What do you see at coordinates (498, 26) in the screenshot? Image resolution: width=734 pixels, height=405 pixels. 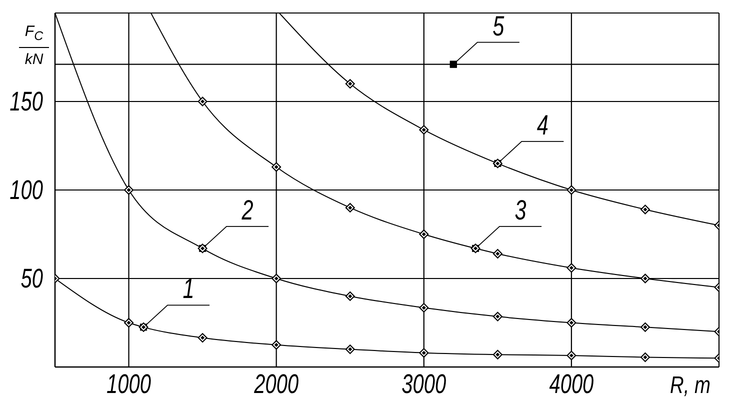 I see `annotation: 5` at bounding box center [498, 26].